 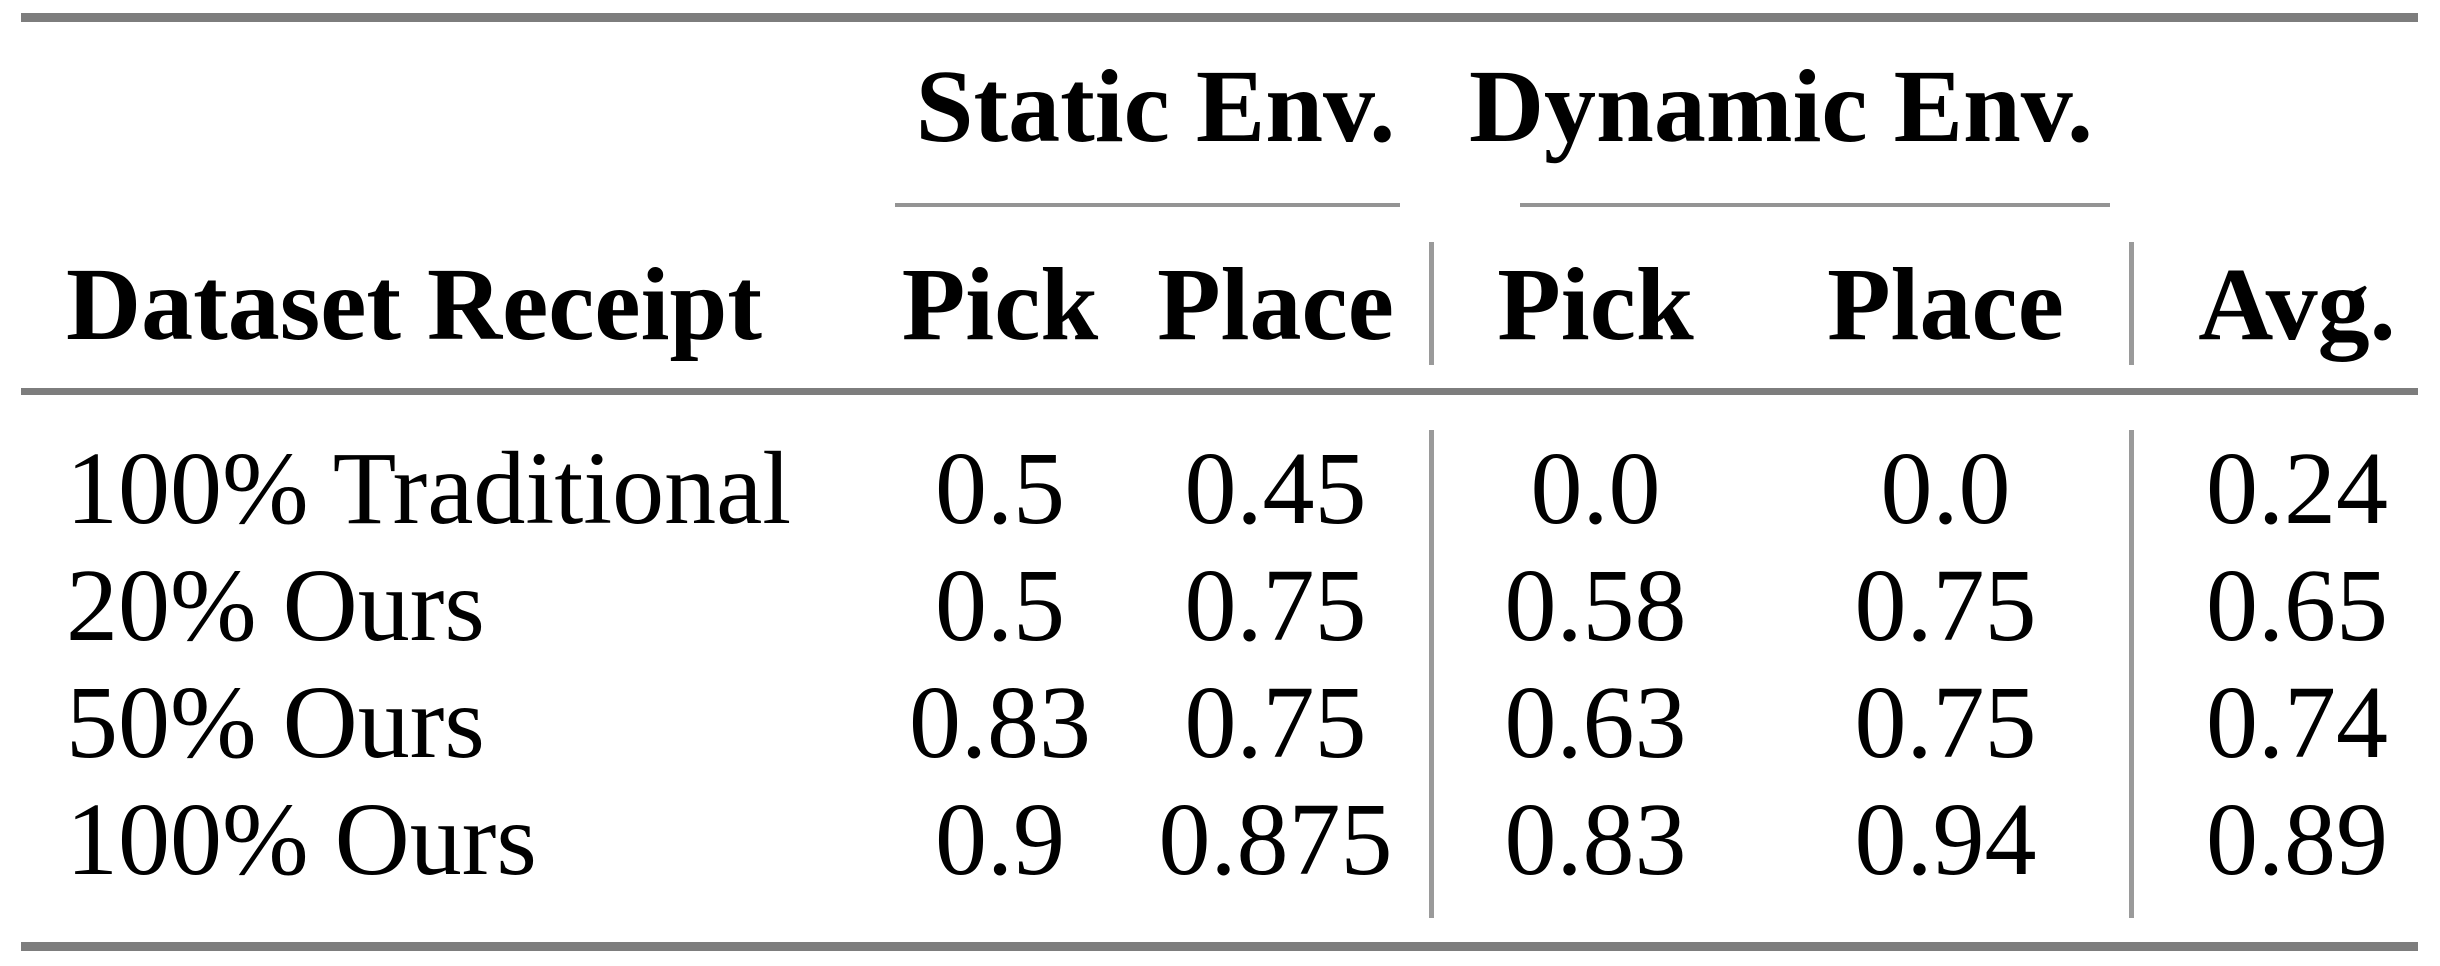 I want to click on static-pick-value: 0.9, so click(x=1000, y=839).